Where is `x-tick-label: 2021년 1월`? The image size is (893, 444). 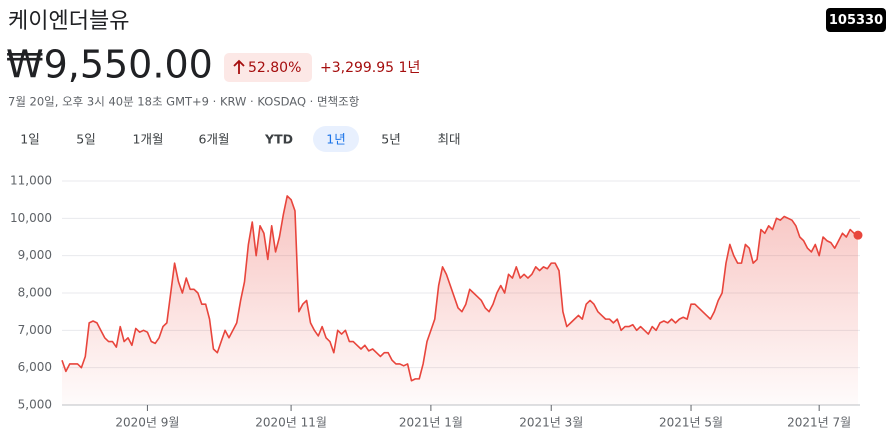 x-tick-label: 2021년 1월 is located at coordinates (431, 423).